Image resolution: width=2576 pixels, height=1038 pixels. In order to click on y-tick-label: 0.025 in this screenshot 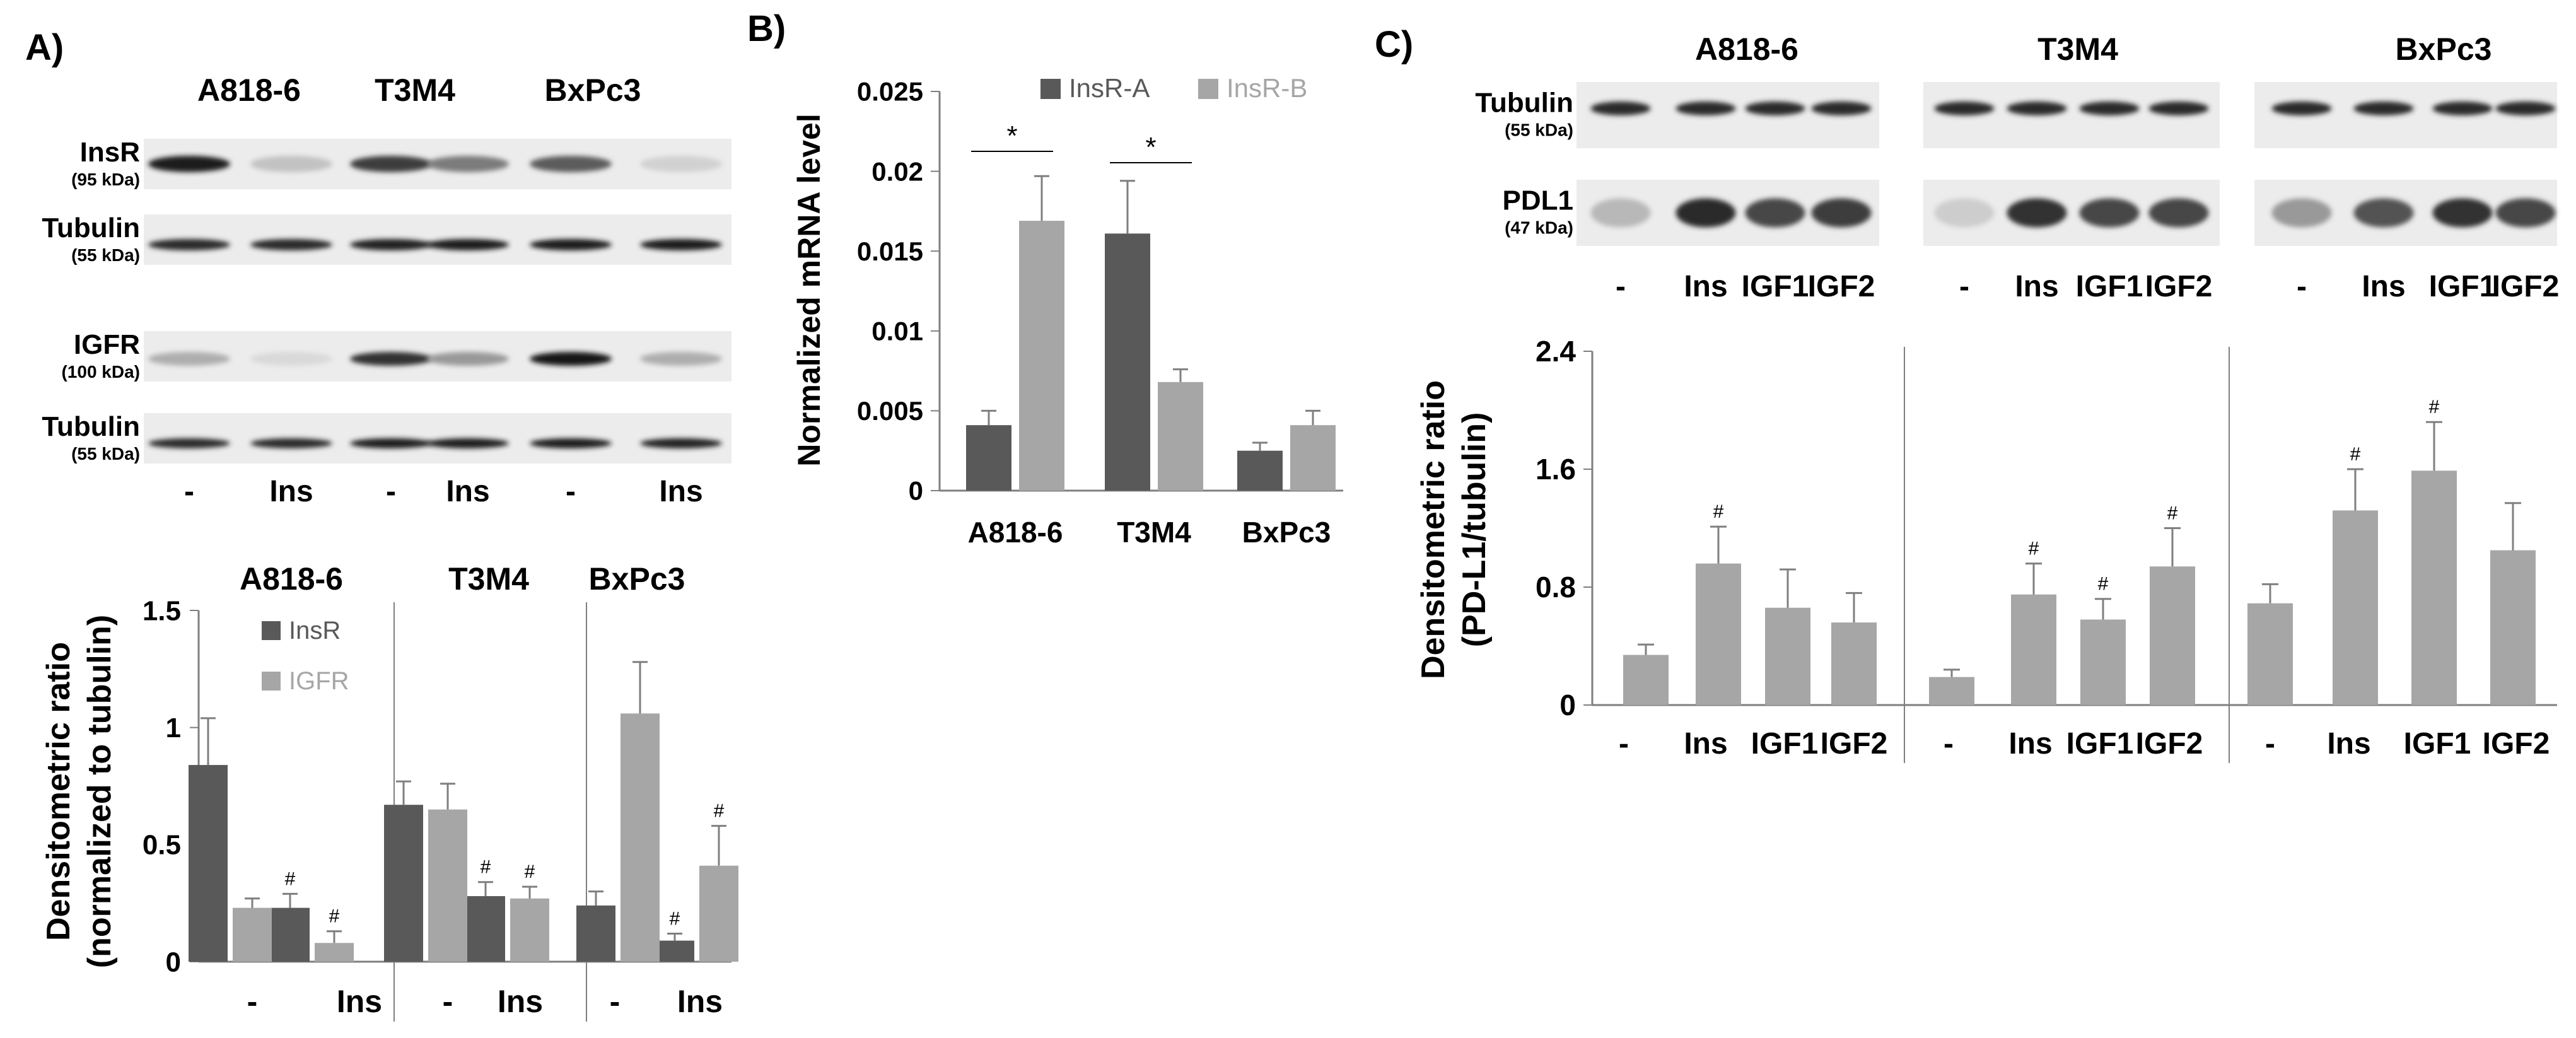, I will do `click(890, 92)`.